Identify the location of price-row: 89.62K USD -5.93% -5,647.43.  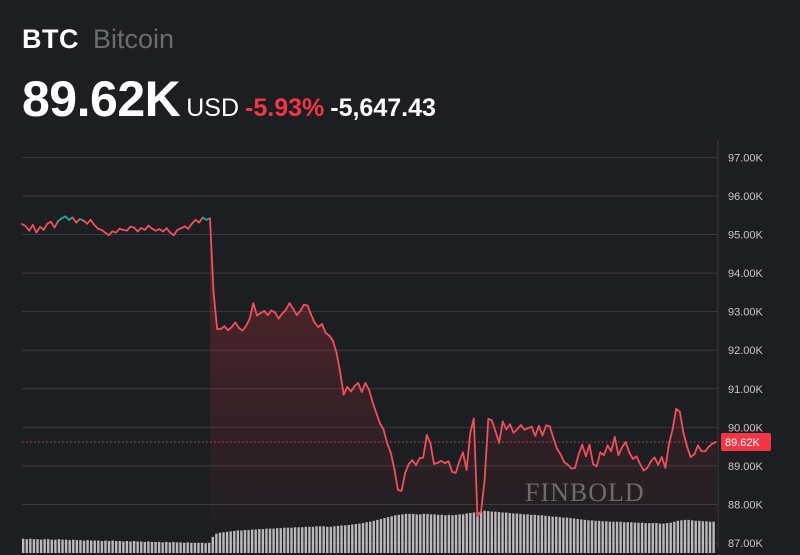
(229, 99).